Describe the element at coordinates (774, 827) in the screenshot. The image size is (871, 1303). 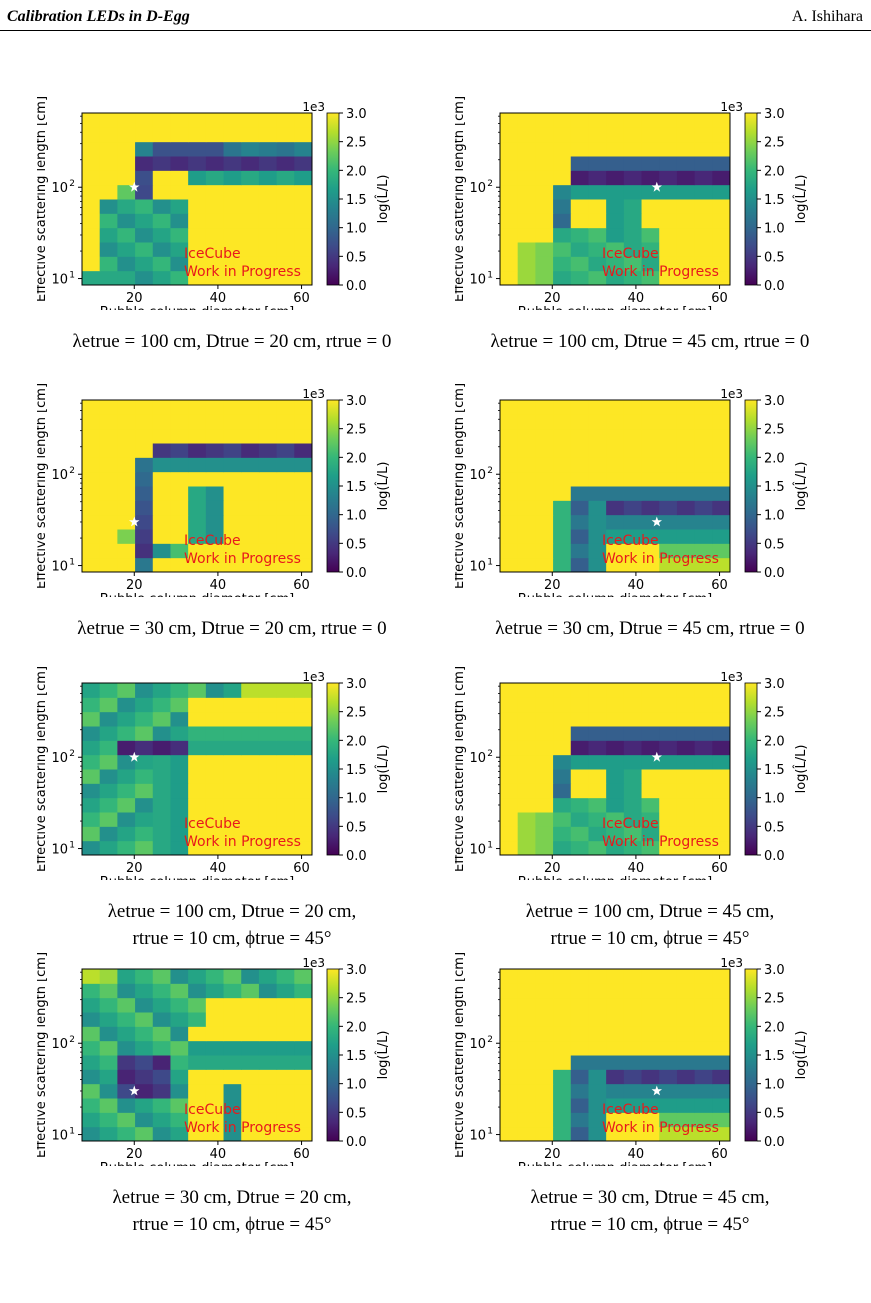
I see `colorbar-tick-label: 0.5` at that location.